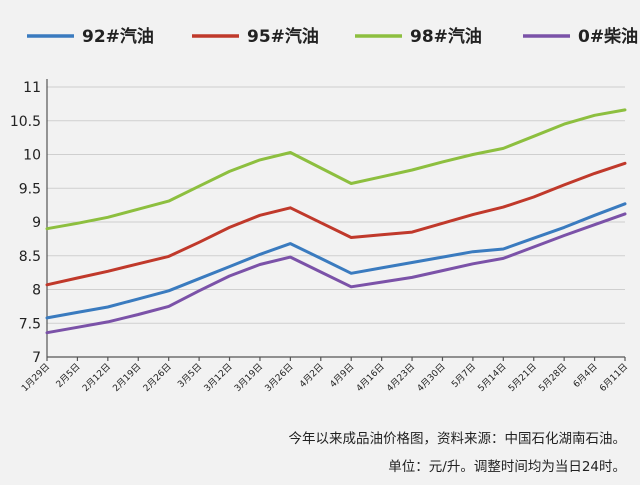 This screenshot has height=485, width=640. Describe the element at coordinates (522, 377) in the screenshot. I see `x-tick-label: 5月21日` at that location.